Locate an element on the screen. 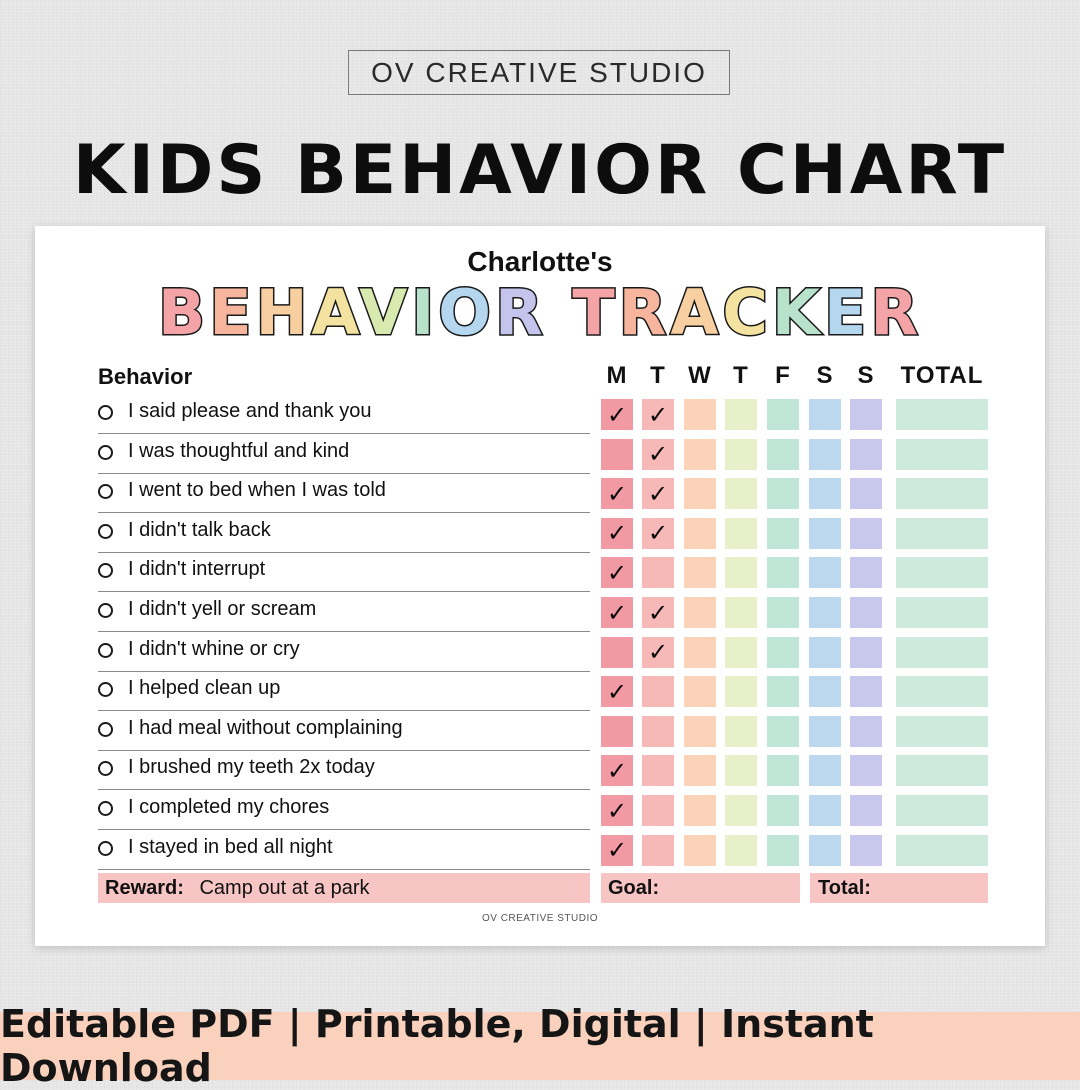 This screenshot has width=1080, height=1090. behavior-row: I helped clean up is located at coordinates (344, 692).